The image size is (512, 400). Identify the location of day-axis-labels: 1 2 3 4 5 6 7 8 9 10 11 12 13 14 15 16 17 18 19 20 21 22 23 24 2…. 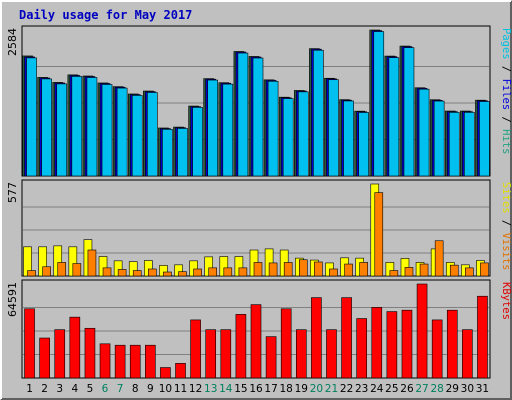
(257, 389).